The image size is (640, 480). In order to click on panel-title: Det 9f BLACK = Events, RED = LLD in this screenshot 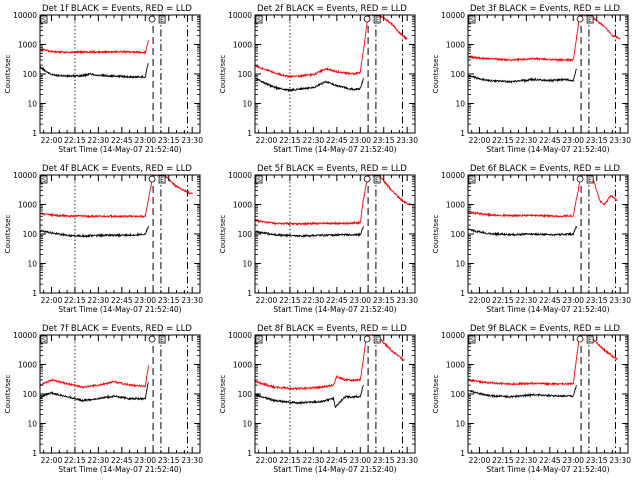, I will do `click(545, 329)`.